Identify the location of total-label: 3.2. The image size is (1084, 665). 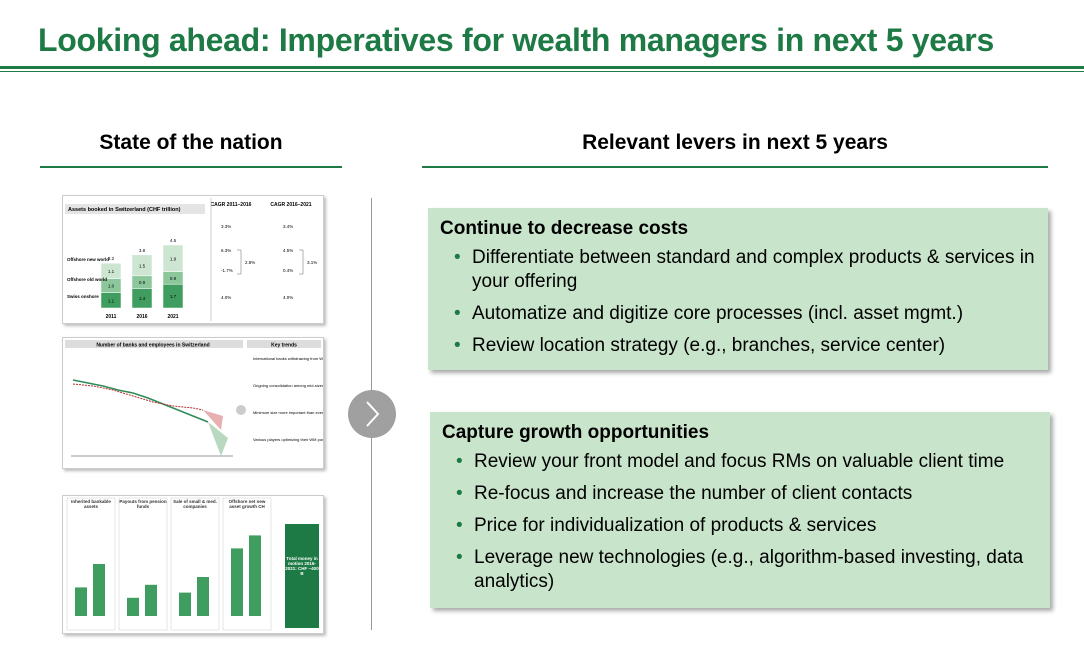
(111, 258).